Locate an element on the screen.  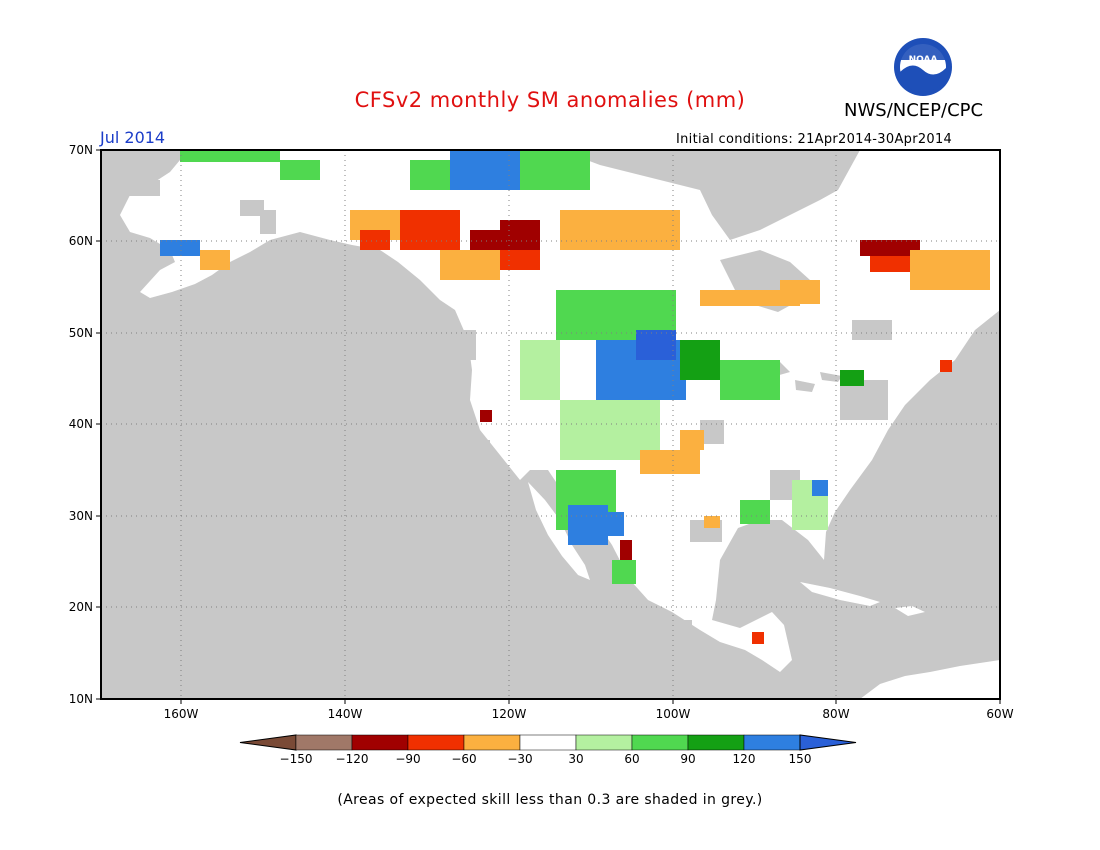
legend-tick-label: −30 is located at coordinates (519, 759).